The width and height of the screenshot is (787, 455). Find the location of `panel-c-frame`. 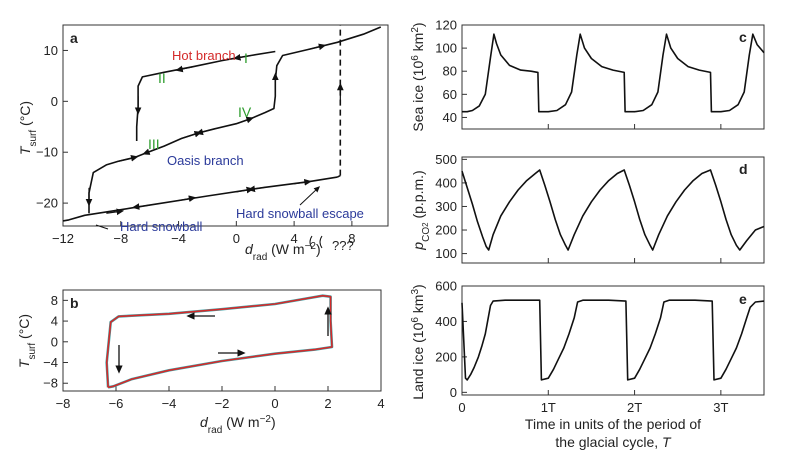

panel-c-frame is located at coordinates (613, 77).